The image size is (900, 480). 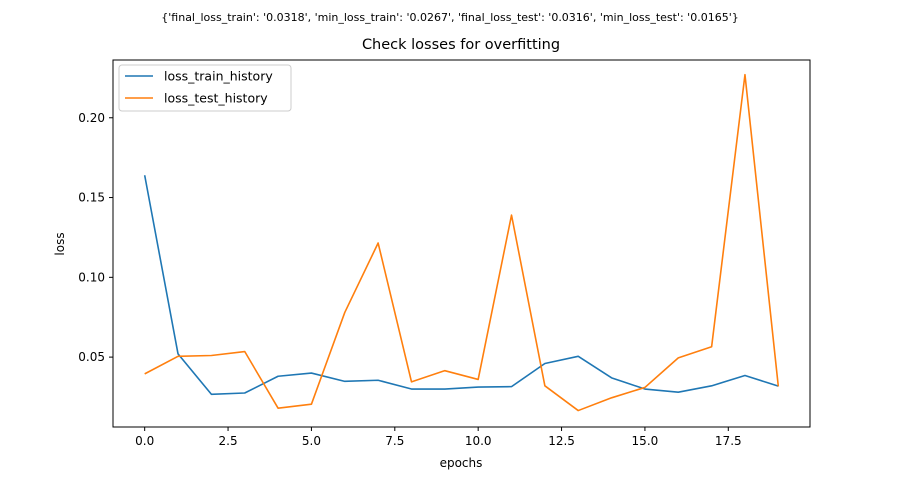 I want to click on legend-label: loss_test_history, so click(x=216, y=98).